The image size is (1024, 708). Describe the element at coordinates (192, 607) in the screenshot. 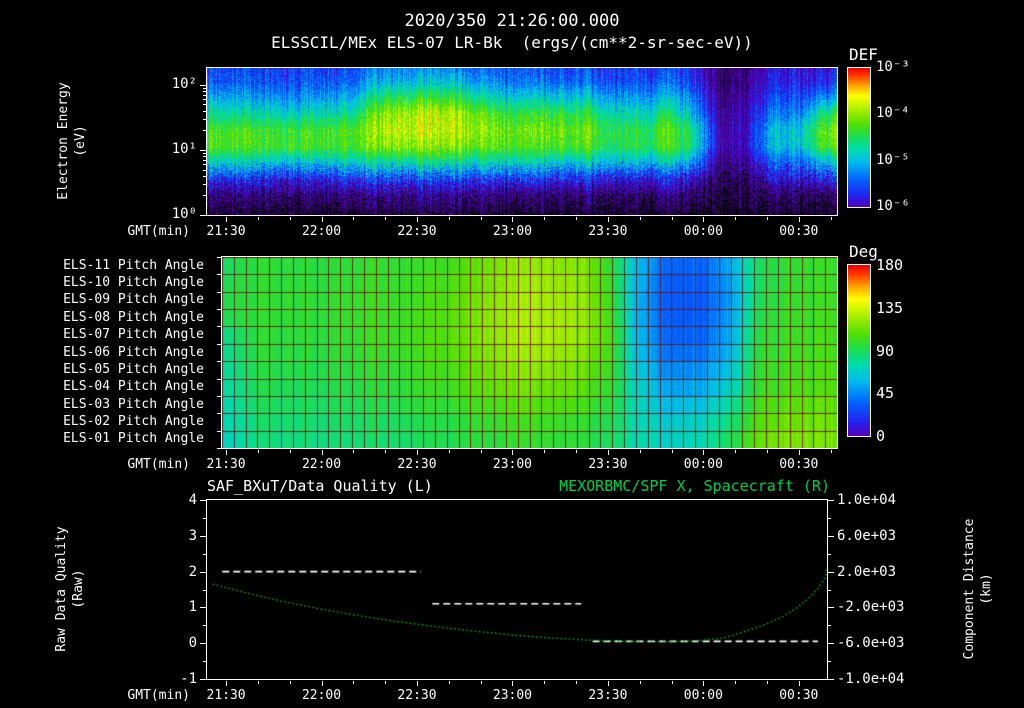

I see `y-tick-label: 1` at that location.